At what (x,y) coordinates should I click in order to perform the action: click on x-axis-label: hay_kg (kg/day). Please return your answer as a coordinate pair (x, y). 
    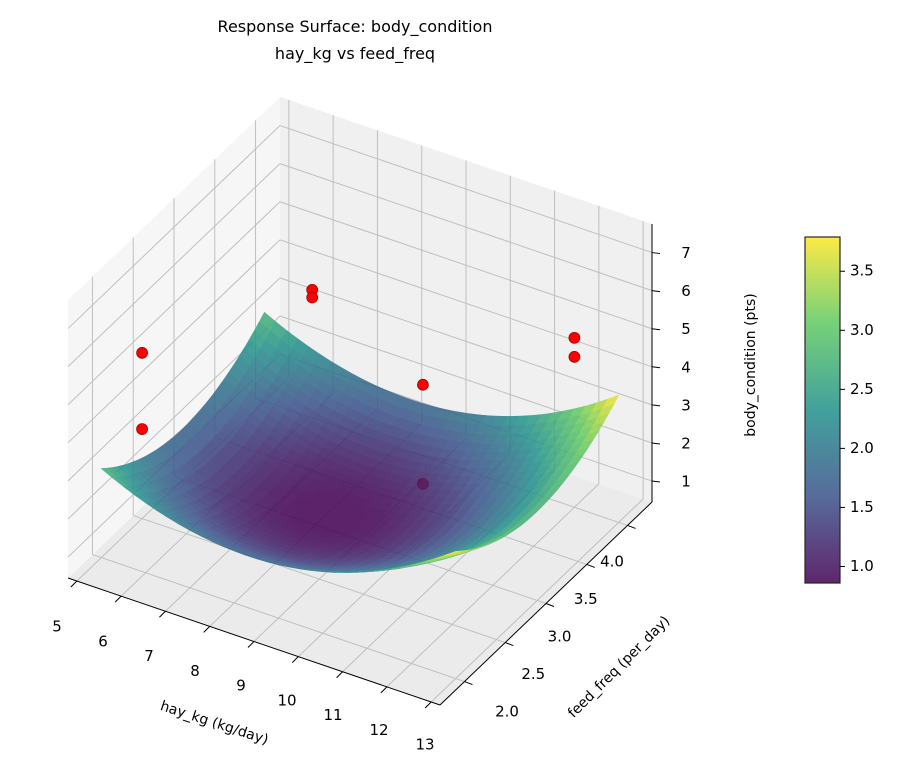
    Looking at the image, I should click on (214, 723).